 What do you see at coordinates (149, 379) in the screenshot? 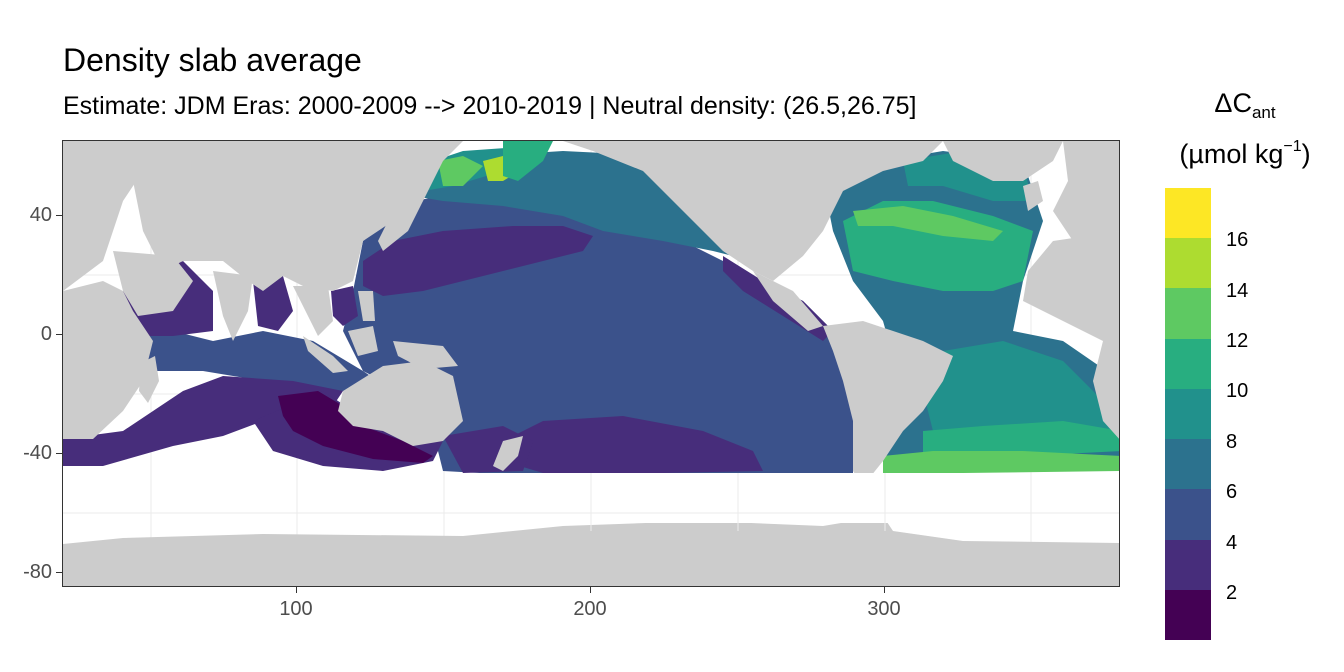
I see `land-madagascar` at bounding box center [149, 379].